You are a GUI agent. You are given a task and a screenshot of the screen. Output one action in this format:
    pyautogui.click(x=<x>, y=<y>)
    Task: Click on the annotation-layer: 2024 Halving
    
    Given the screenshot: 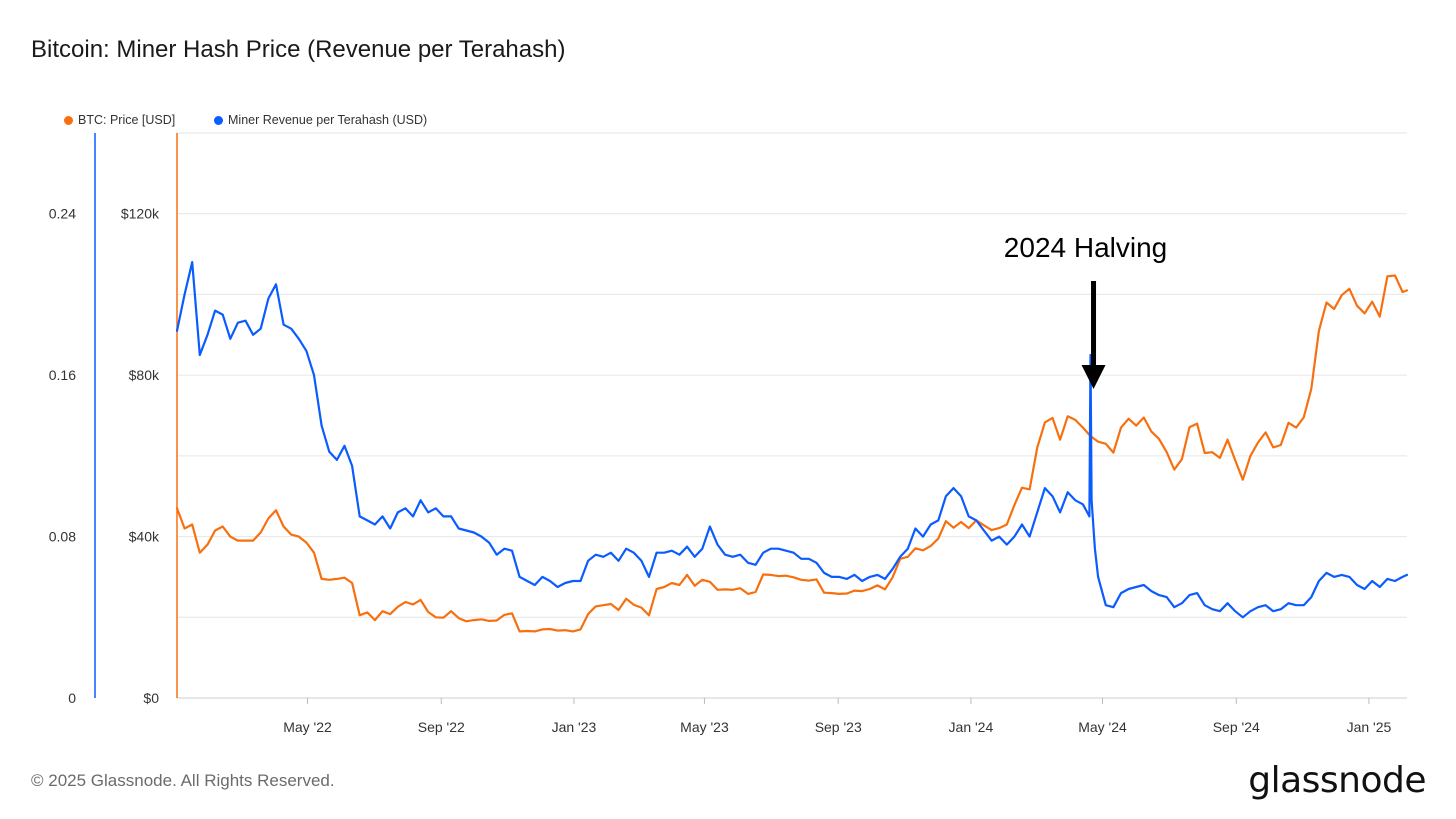 What is the action you would take?
    pyautogui.click(x=1085, y=310)
    